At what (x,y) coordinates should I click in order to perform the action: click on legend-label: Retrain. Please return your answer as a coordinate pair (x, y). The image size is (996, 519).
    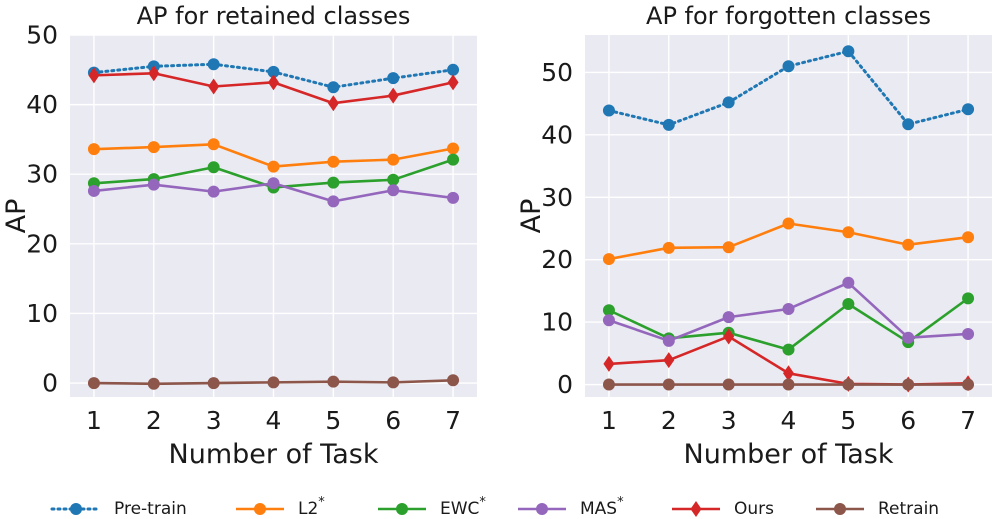
    Looking at the image, I should click on (908, 509).